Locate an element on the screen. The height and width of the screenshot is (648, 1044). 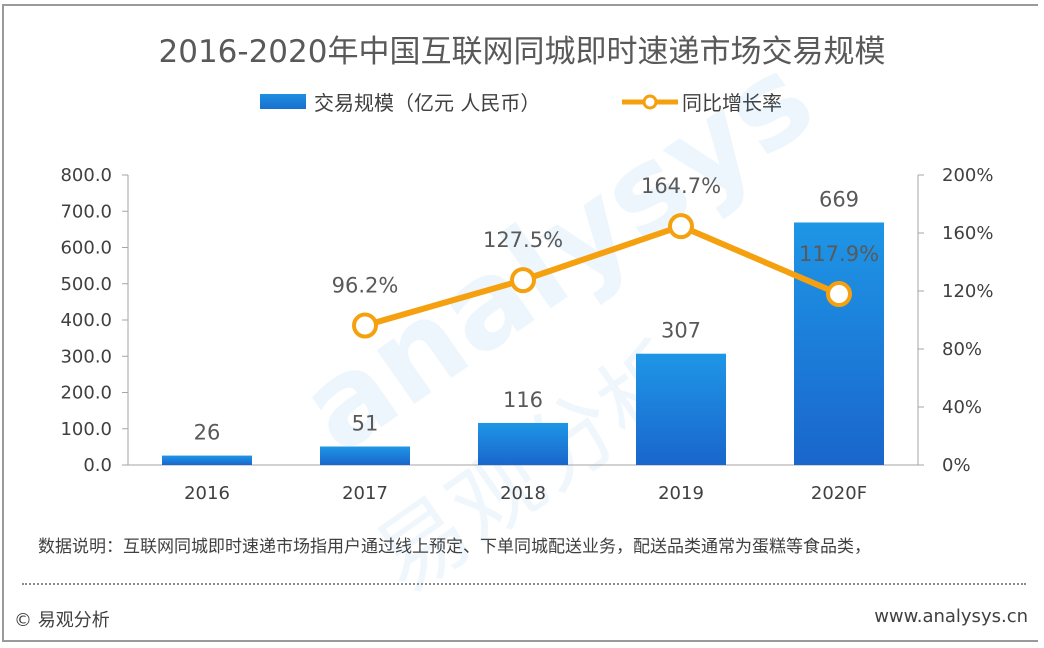
right-tick-label: 200% is located at coordinates (967, 175).